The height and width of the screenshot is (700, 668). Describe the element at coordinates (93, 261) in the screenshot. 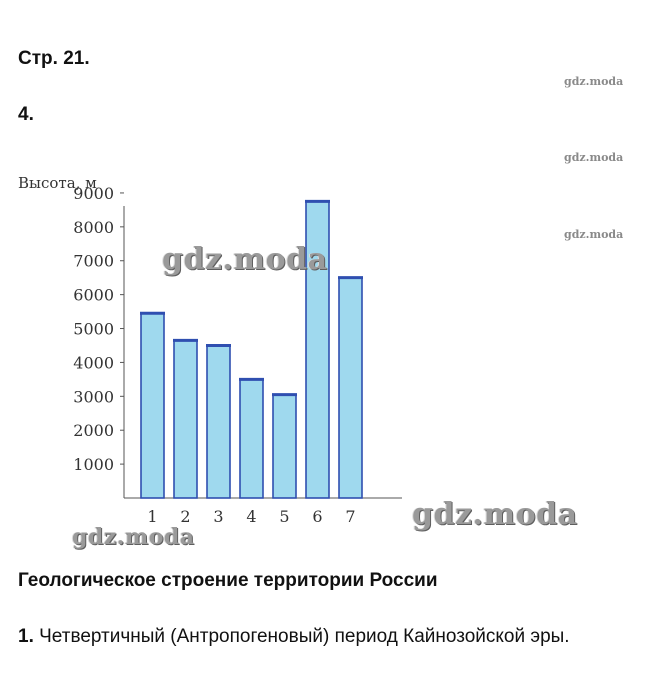

I see `y-tick-label: 7000` at that location.